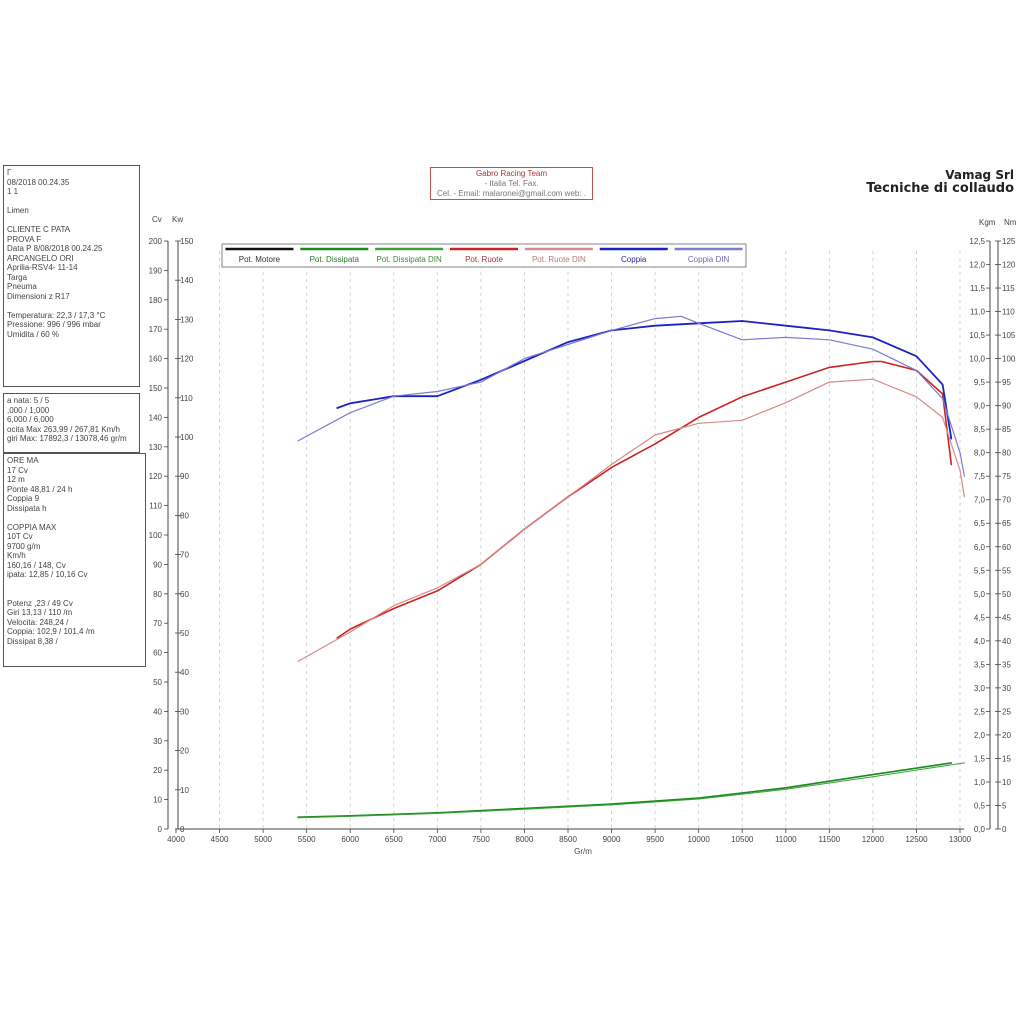 The image size is (1024, 1024). I want to click on kw-tick-label: 30, so click(184, 711).